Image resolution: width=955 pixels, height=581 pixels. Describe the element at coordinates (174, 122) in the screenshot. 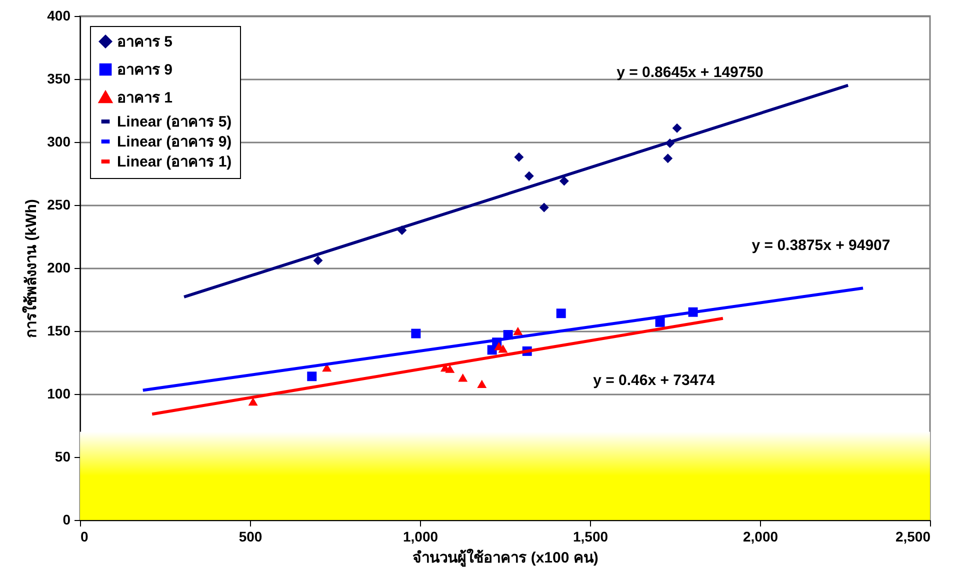

I see `legend-label: Linear (อาคาร 5)` at that location.